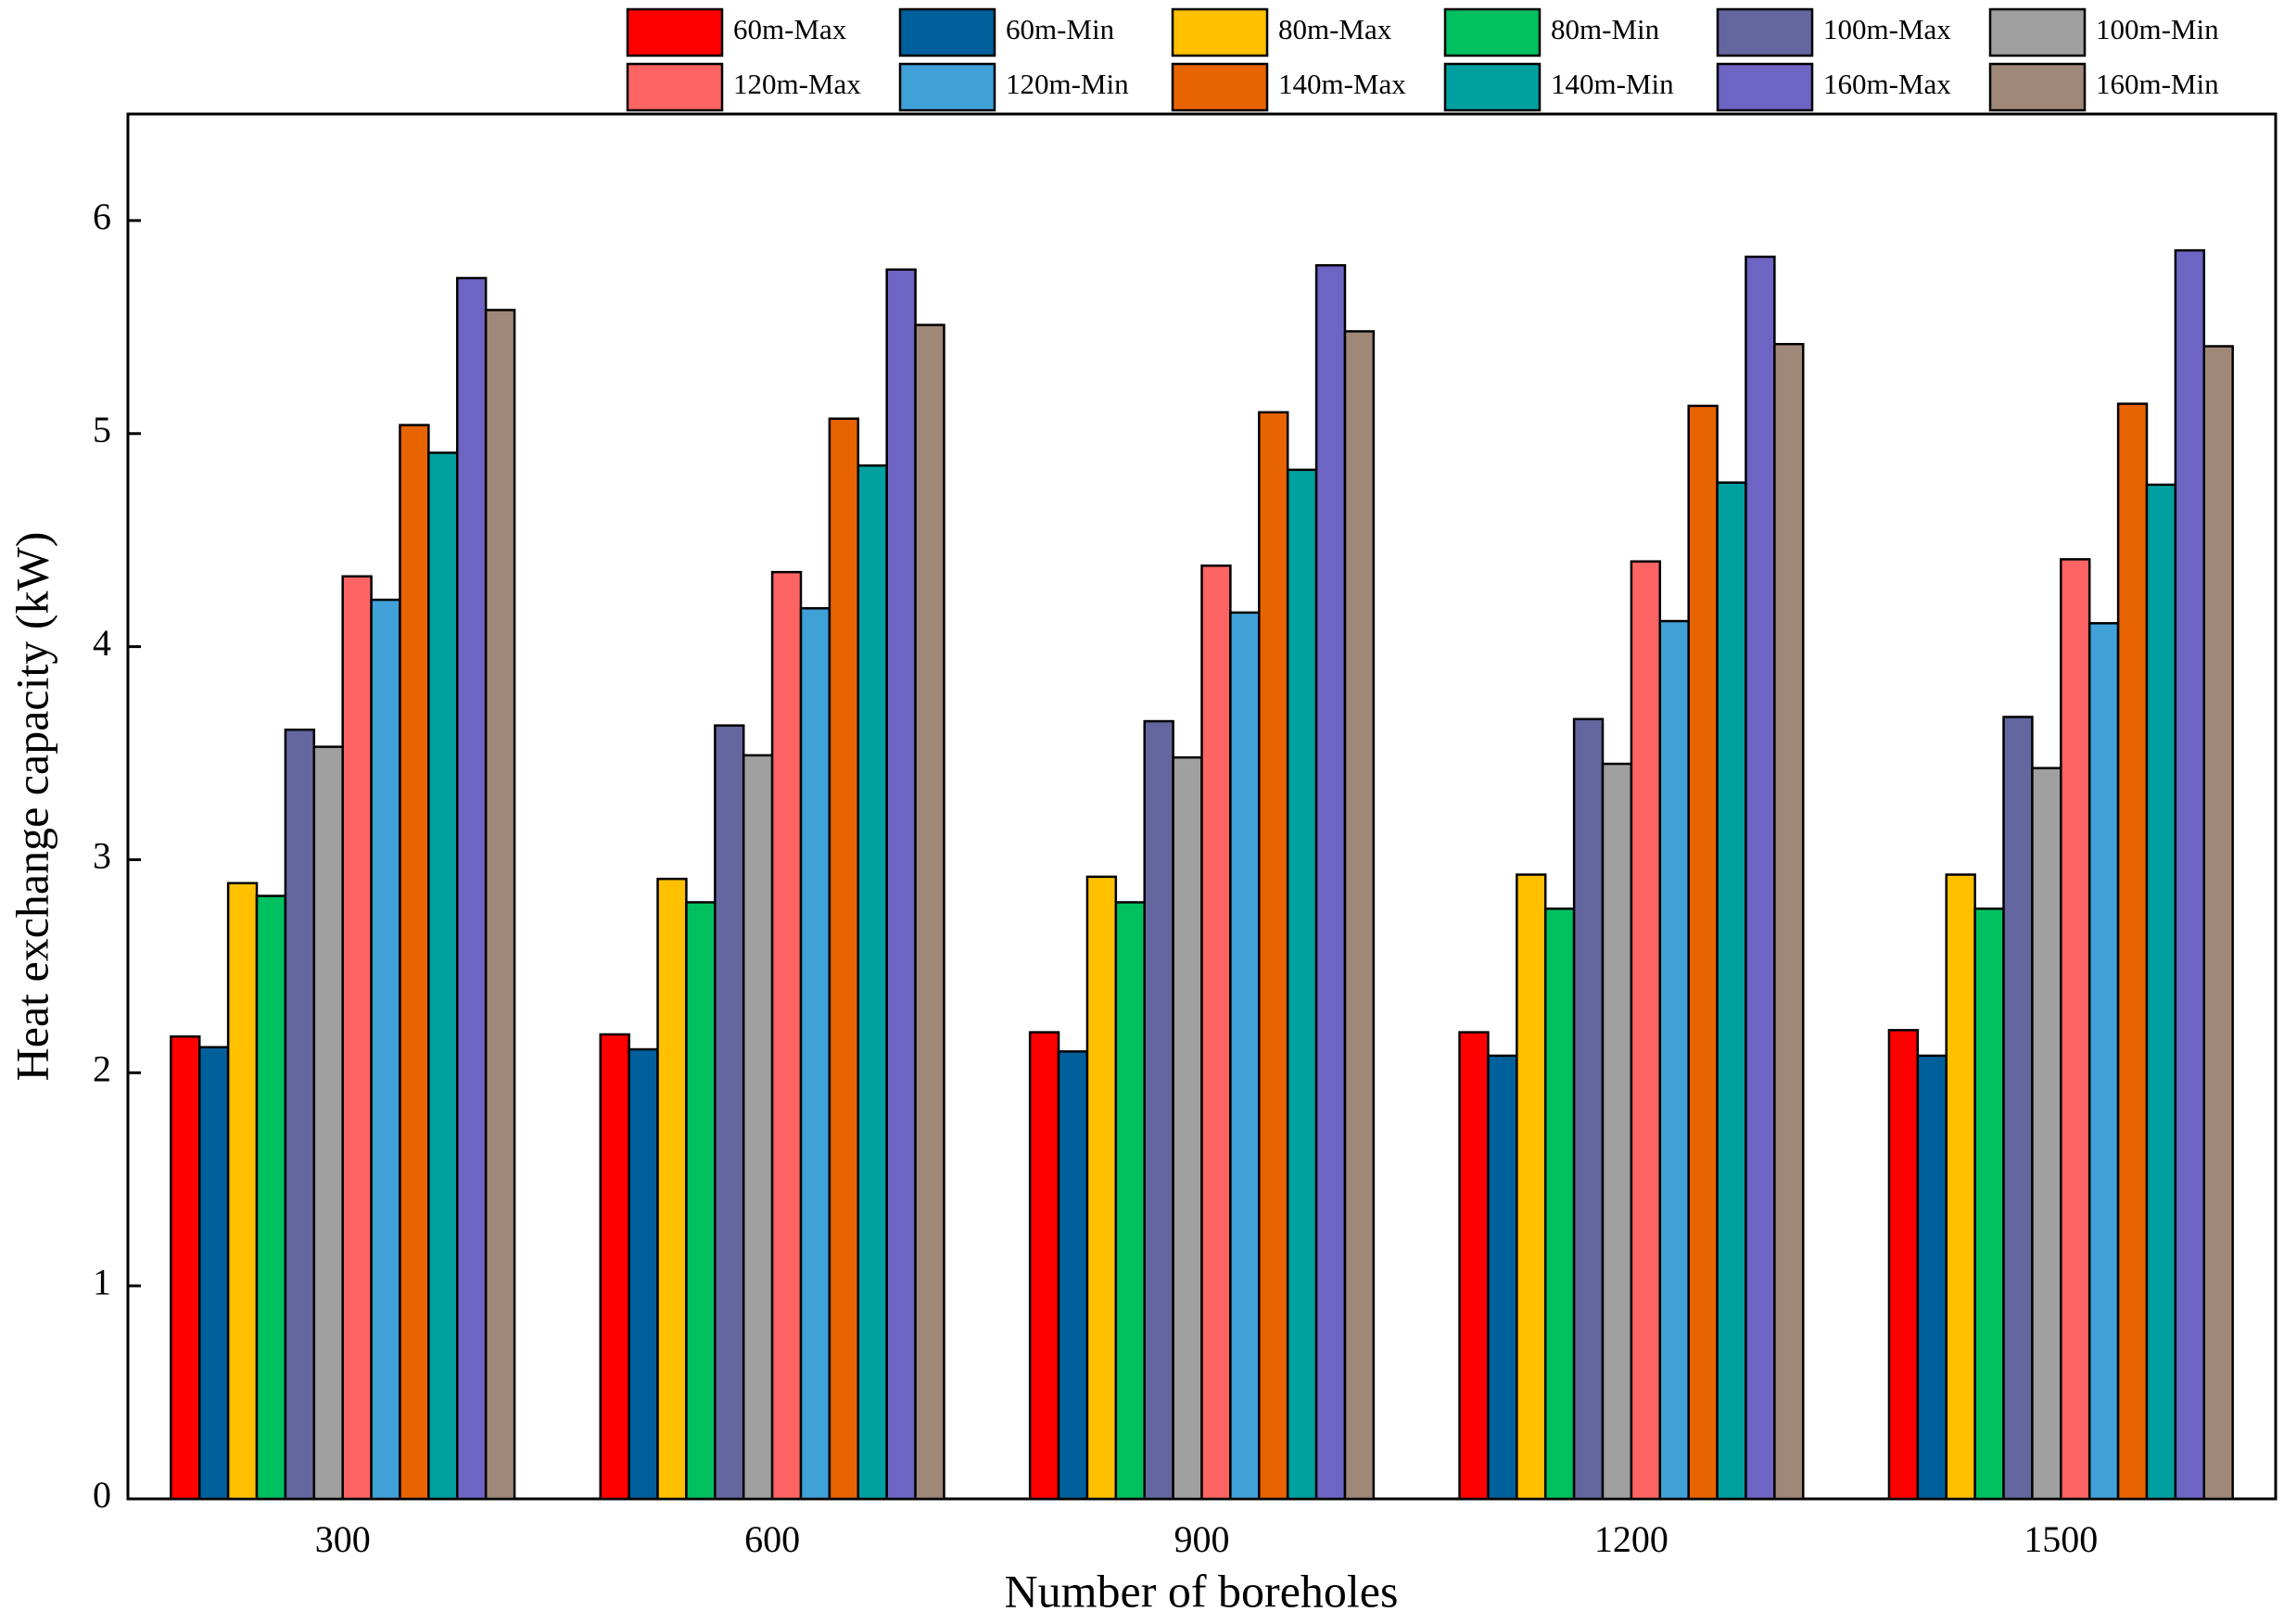 This screenshot has width=2284, height=1624. What do you see at coordinates (1632, 1539) in the screenshot?
I see `x-tick-label: 1200` at bounding box center [1632, 1539].